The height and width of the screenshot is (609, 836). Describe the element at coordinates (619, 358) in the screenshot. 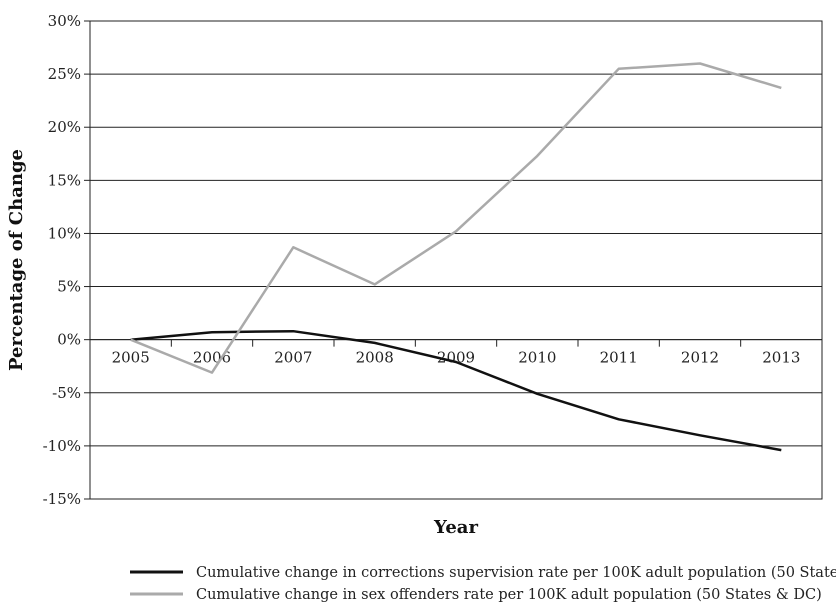

I see `x-tick-label: 2011` at that location.